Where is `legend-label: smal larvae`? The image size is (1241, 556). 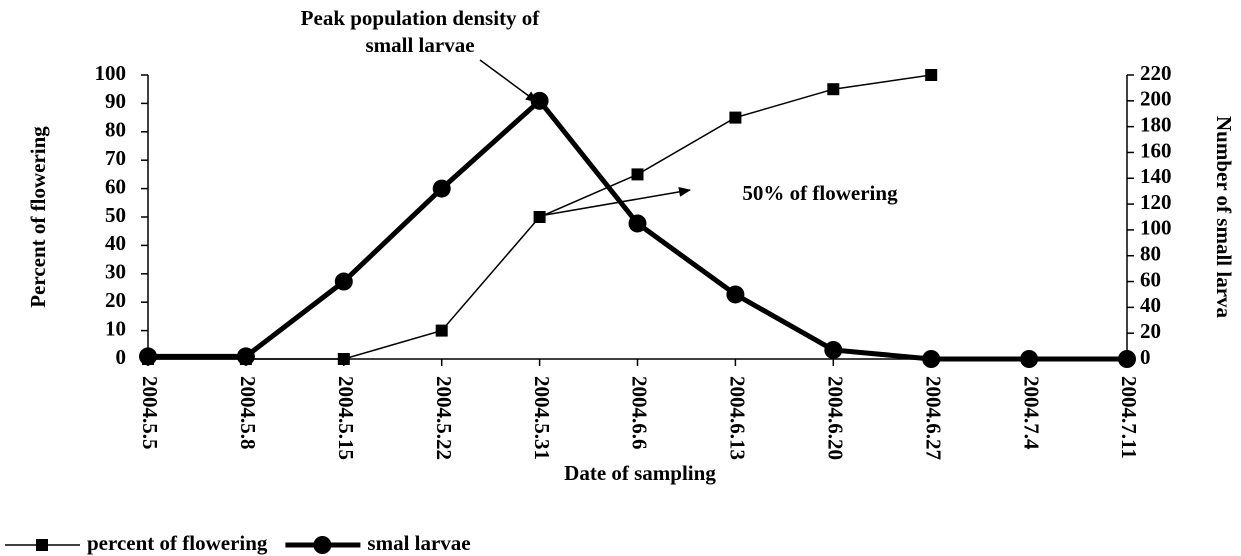
legend-label: smal larvae is located at coordinates (418, 543).